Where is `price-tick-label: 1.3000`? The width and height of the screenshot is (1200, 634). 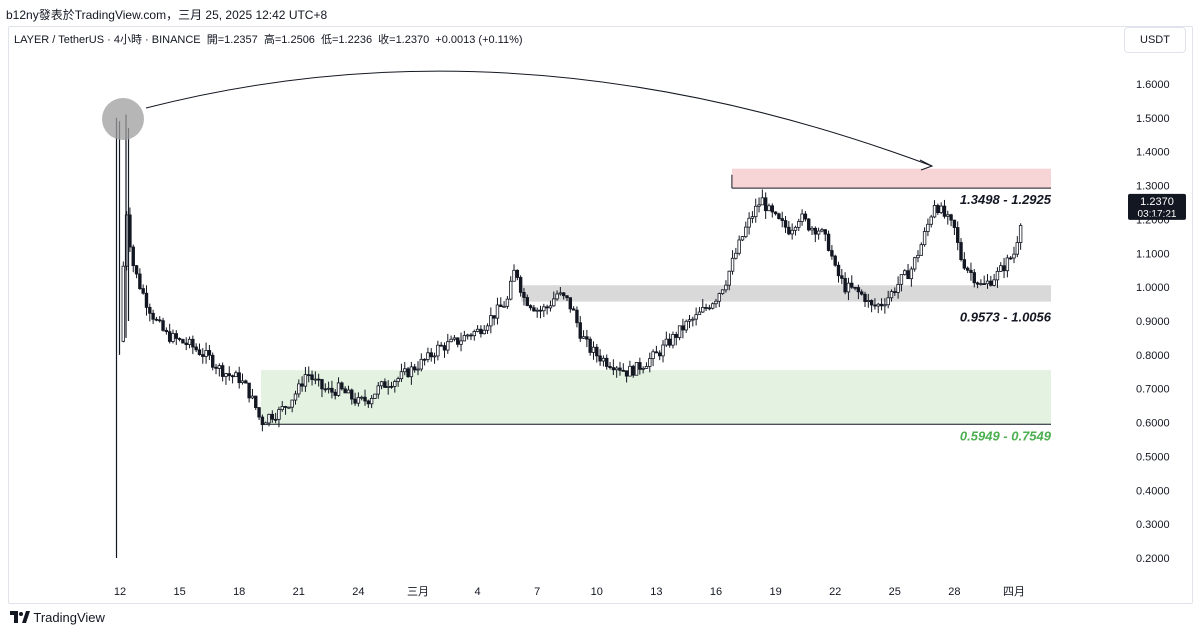
price-tick-label: 1.3000 is located at coordinates (1153, 187).